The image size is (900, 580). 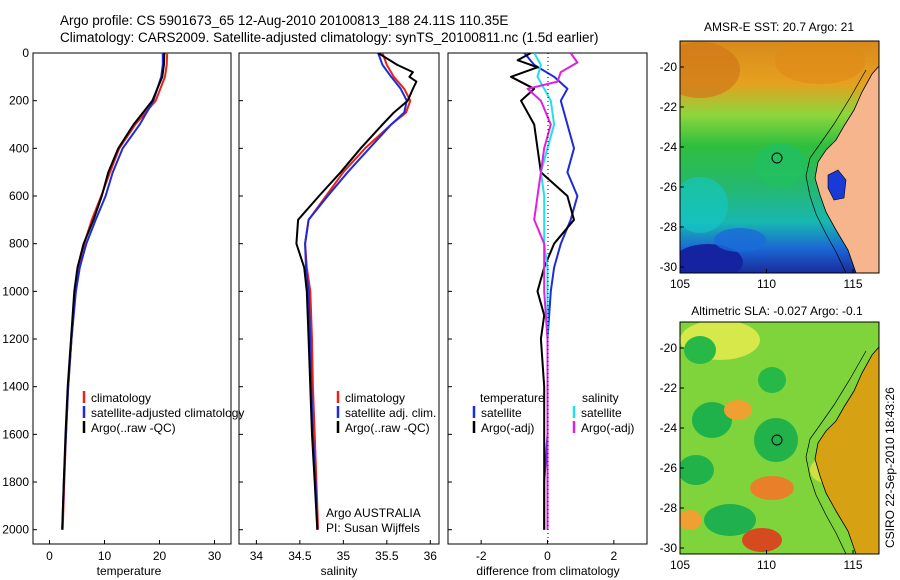 What do you see at coordinates (669, 468) in the screenshot?
I see `map-y-tick-label: -26` at bounding box center [669, 468].